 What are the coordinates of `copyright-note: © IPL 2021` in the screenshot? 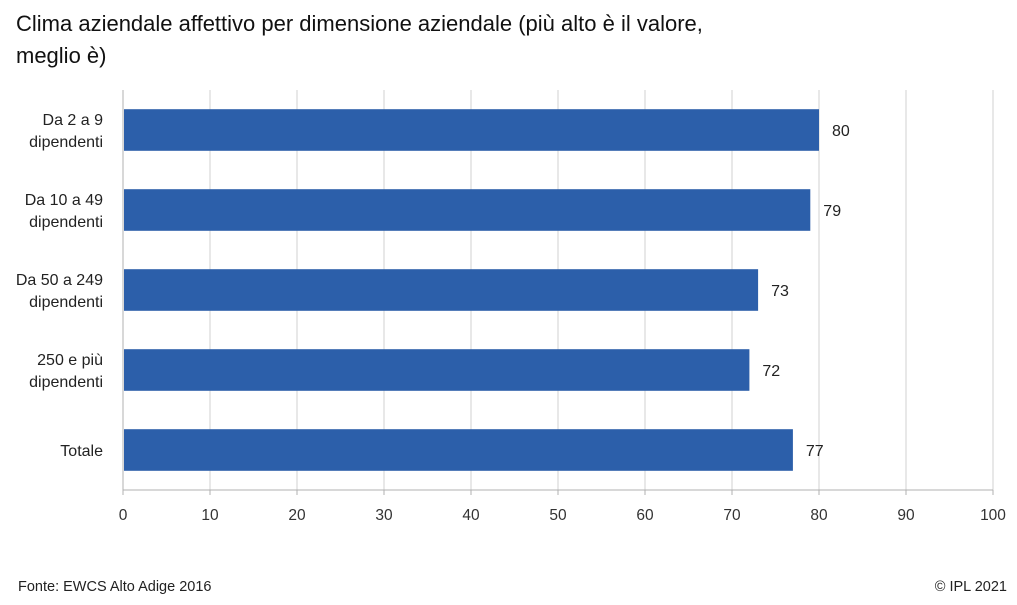 It's located at (970, 587).